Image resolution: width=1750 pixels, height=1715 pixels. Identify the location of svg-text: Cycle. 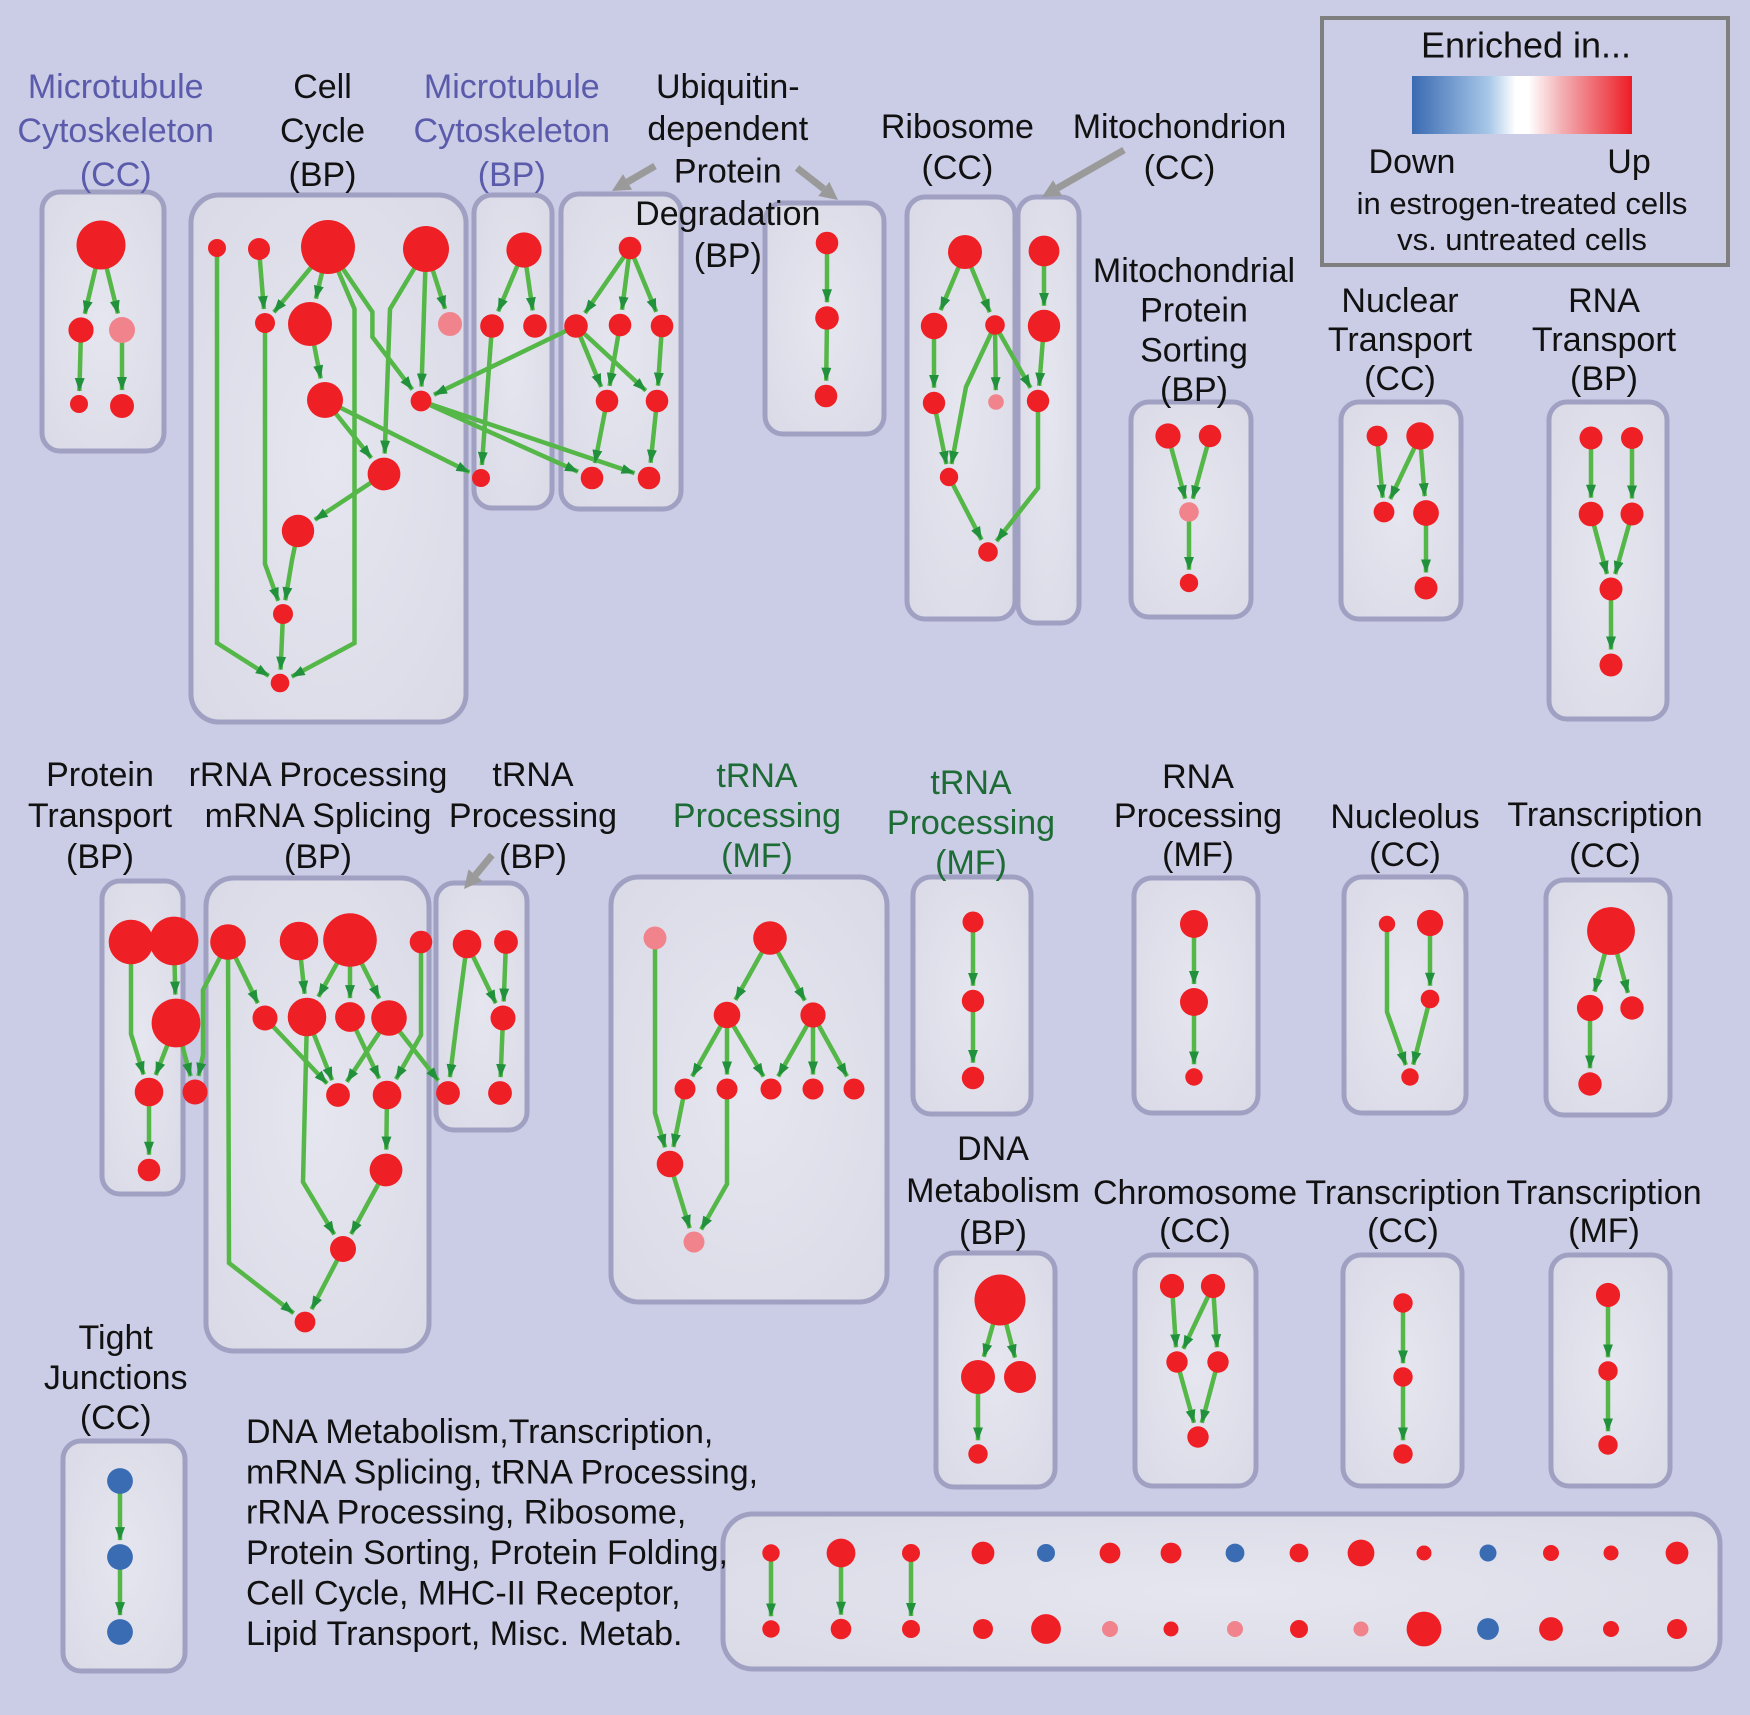
(322, 131).